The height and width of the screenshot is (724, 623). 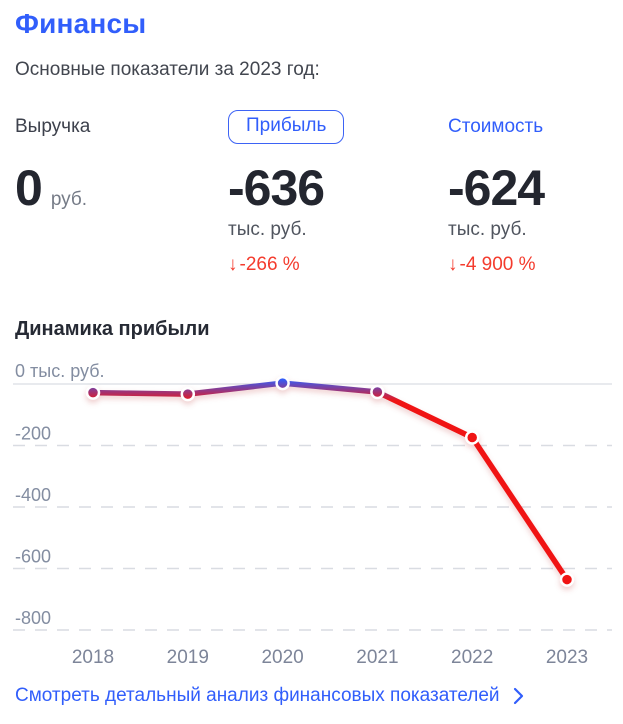 What do you see at coordinates (282, 657) in the screenshot?
I see `x-tick-label: 2020` at bounding box center [282, 657].